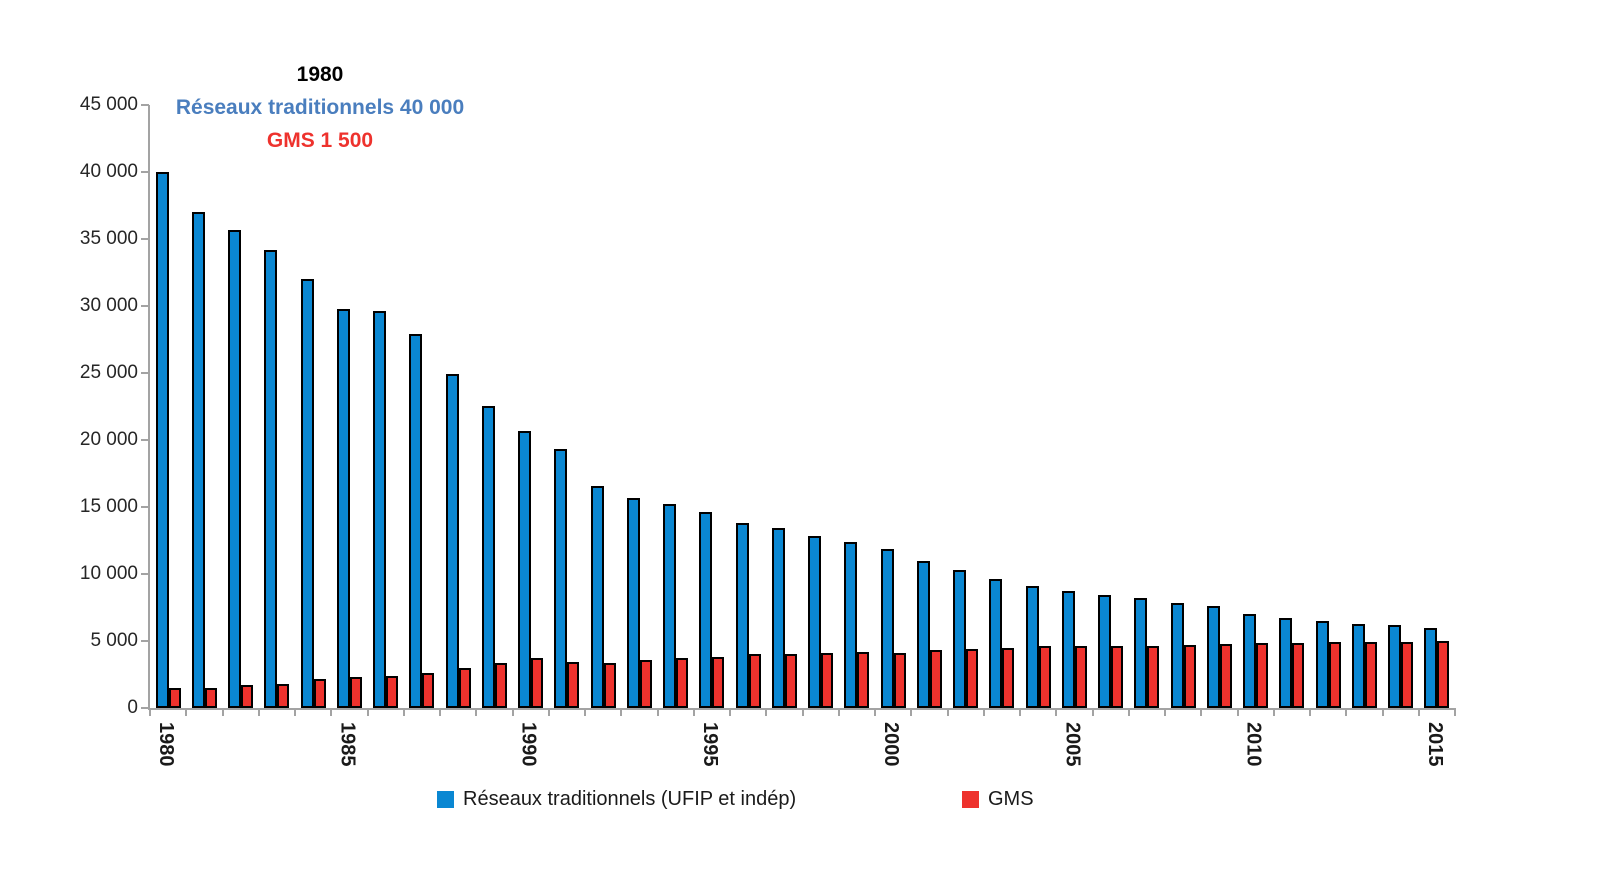  What do you see at coordinates (972, 678) in the screenshot?
I see `bar-gms-2002` at bounding box center [972, 678].